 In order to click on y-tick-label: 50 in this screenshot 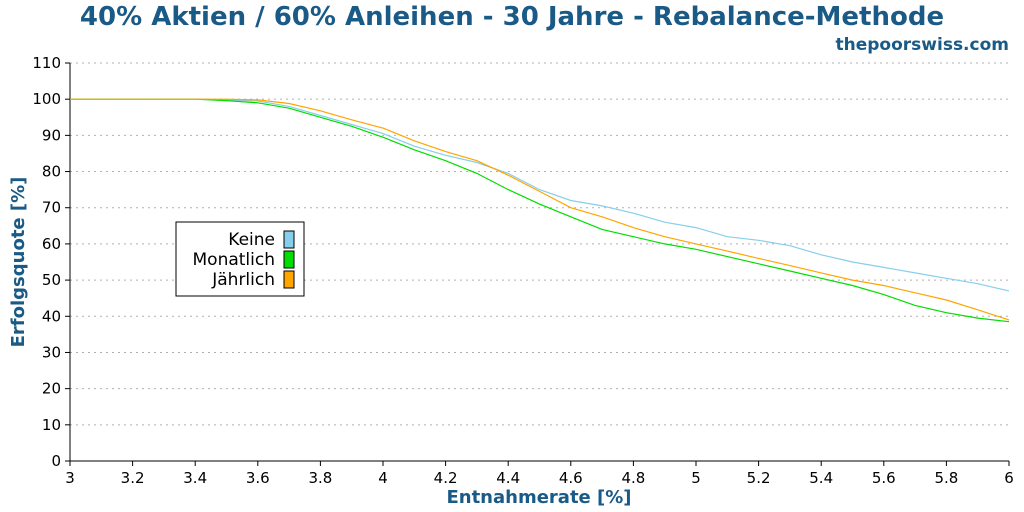, I will do `click(51, 280)`.